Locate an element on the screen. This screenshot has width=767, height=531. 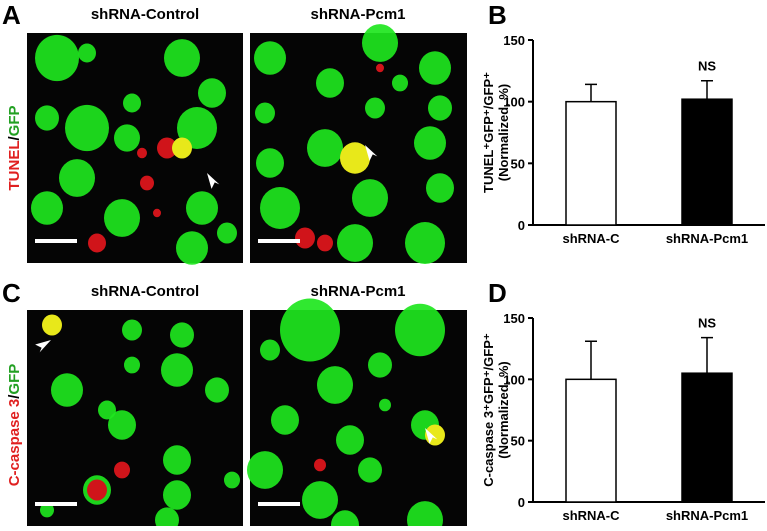
image-background is located at coordinates (135, 418).